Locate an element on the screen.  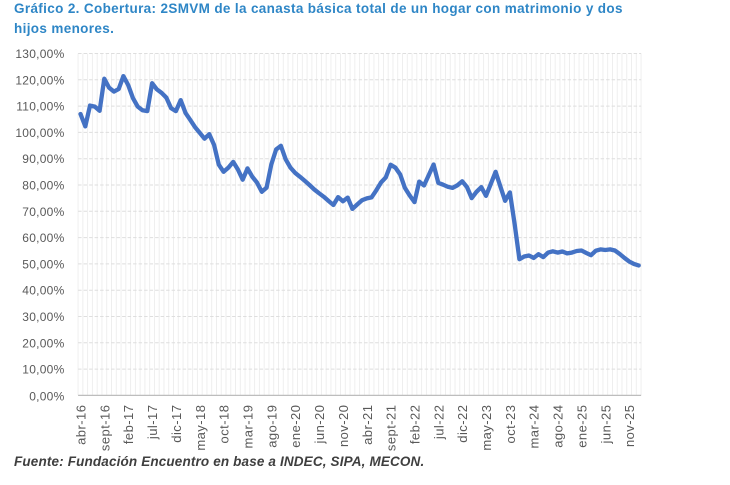
svg-text: jul-22 is located at coordinates (438, 423).